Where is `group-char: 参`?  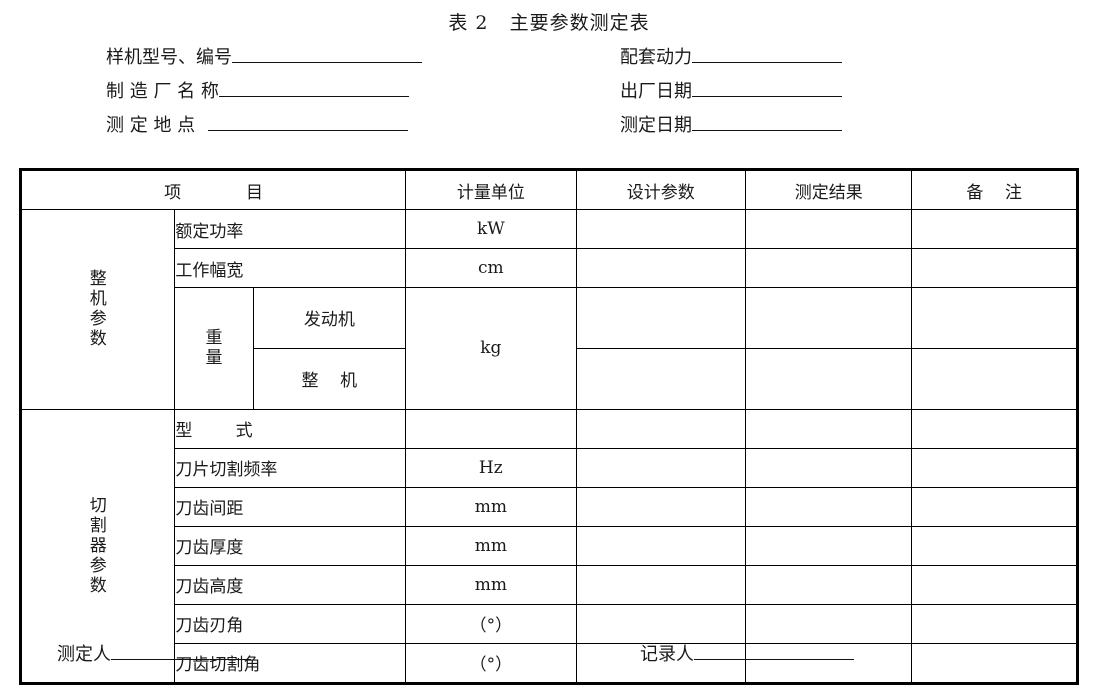 group-char: 参 is located at coordinates (98, 565).